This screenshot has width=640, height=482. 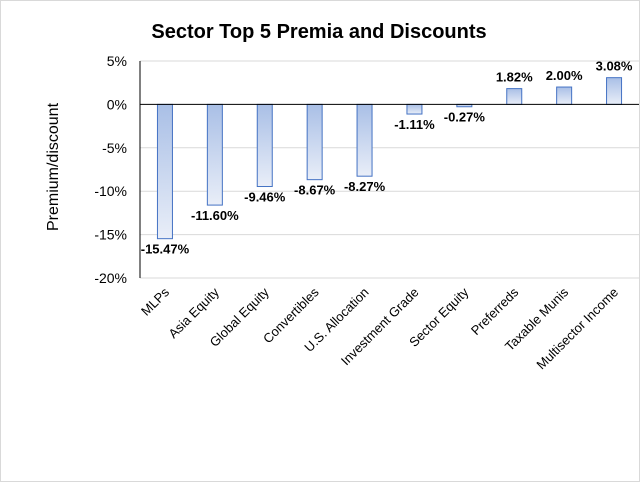 What do you see at coordinates (117, 61) in the screenshot?
I see `y-tick-label: 5%` at bounding box center [117, 61].